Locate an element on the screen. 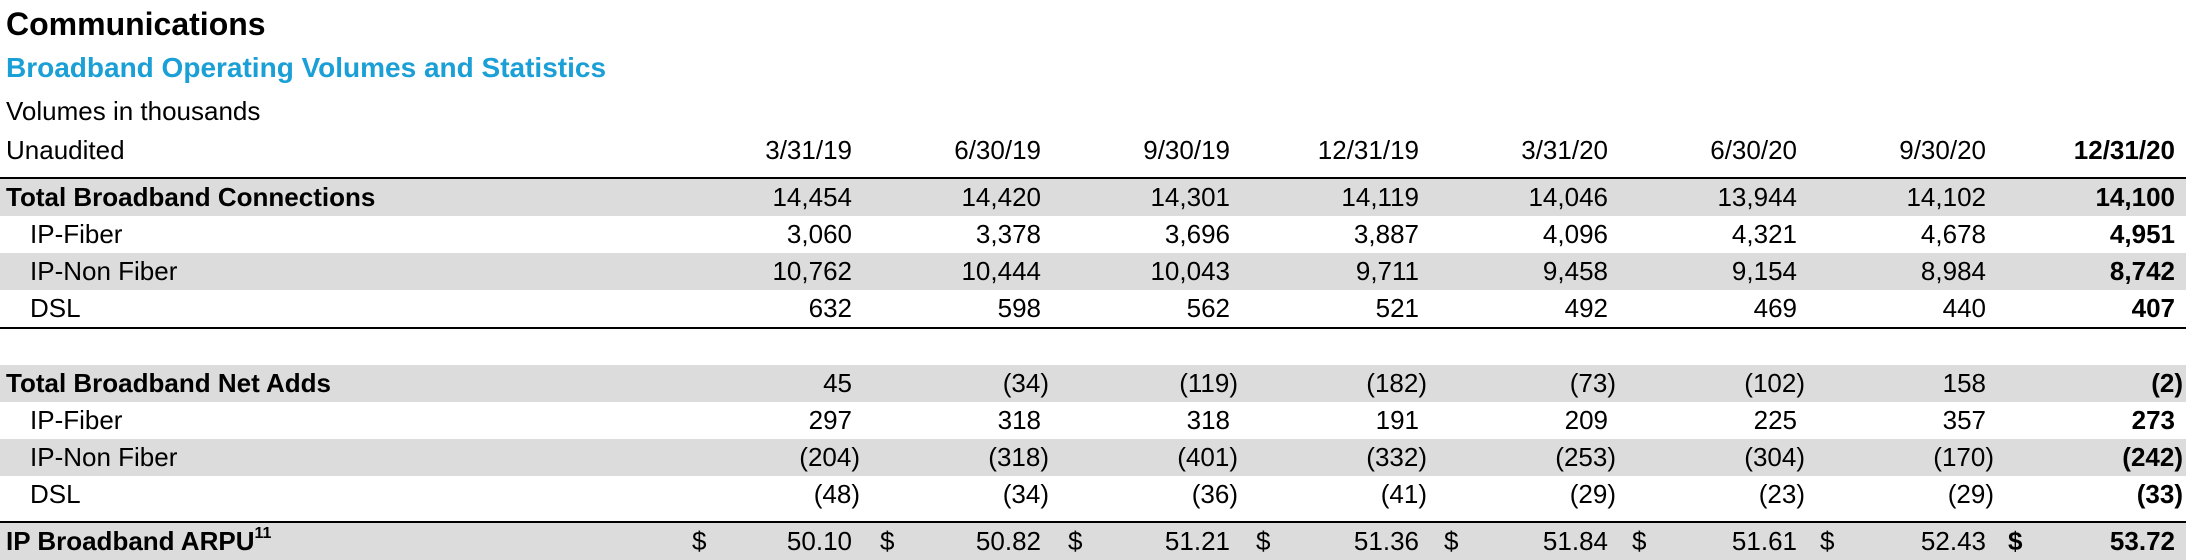 The width and height of the screenshot is (2186, 560). value-cell: 14,420 is located at coordinates (1001, 197).